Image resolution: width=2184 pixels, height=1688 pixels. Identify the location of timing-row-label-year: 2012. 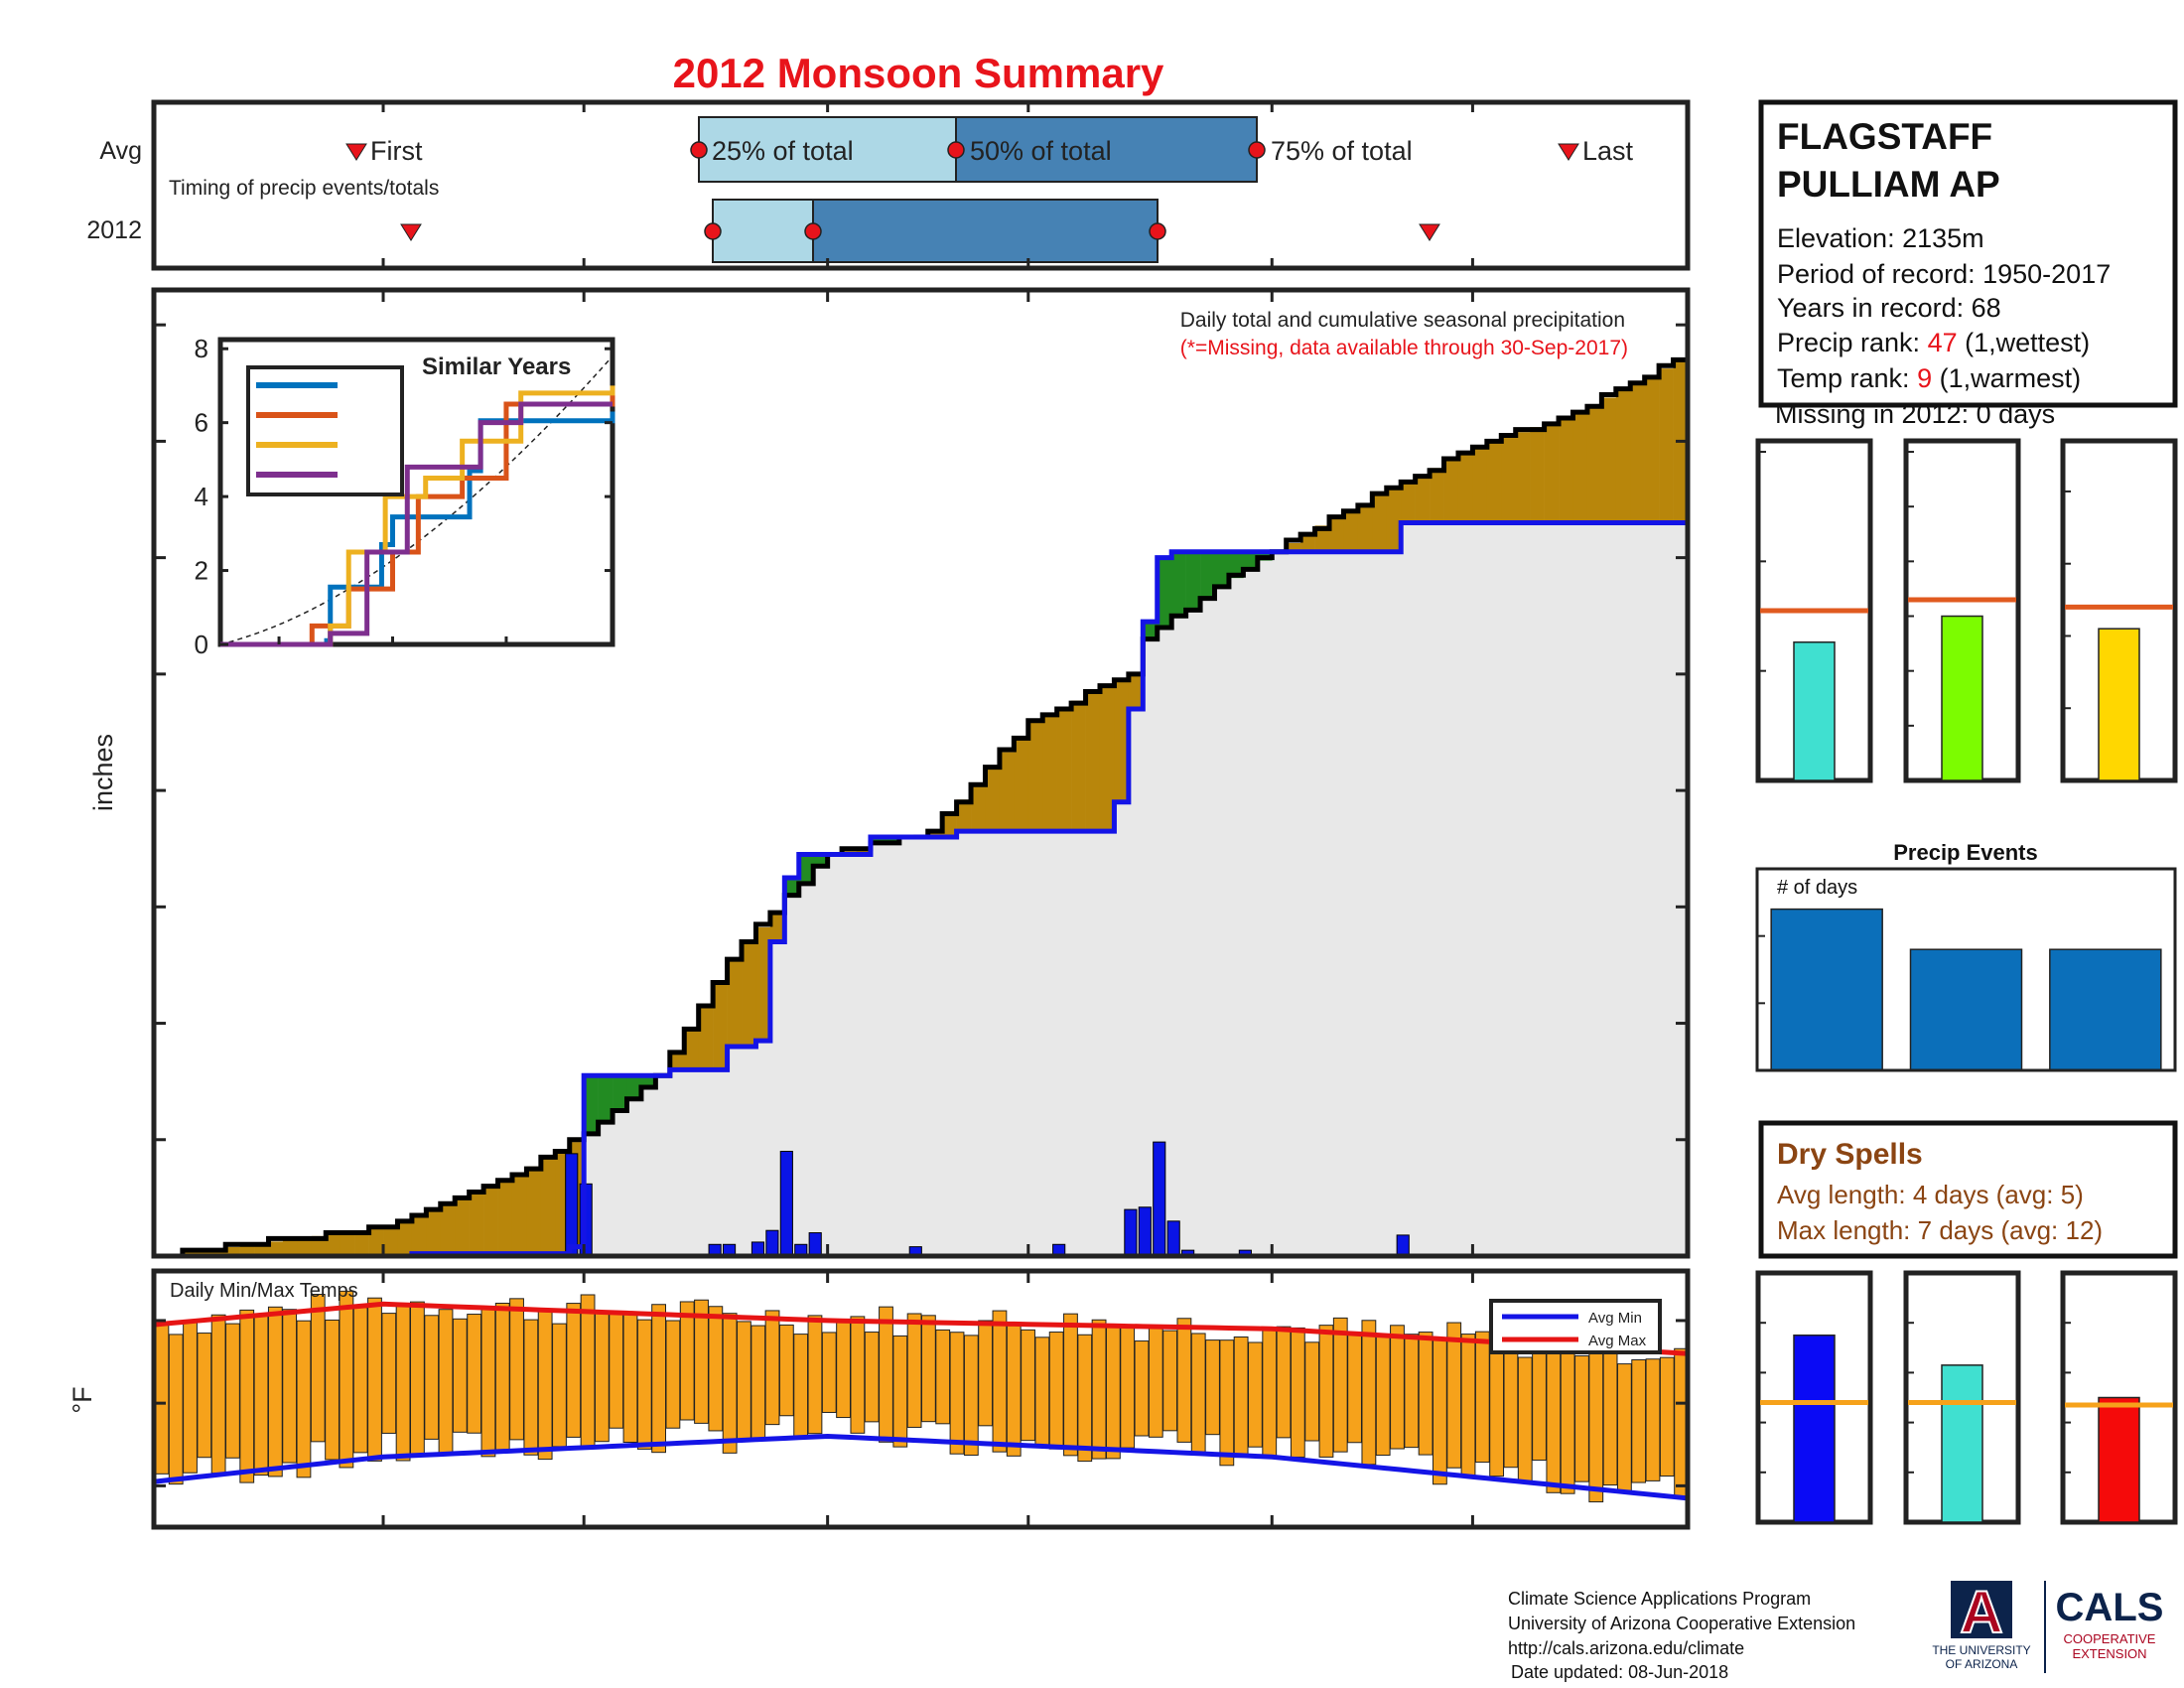
(114, 230).